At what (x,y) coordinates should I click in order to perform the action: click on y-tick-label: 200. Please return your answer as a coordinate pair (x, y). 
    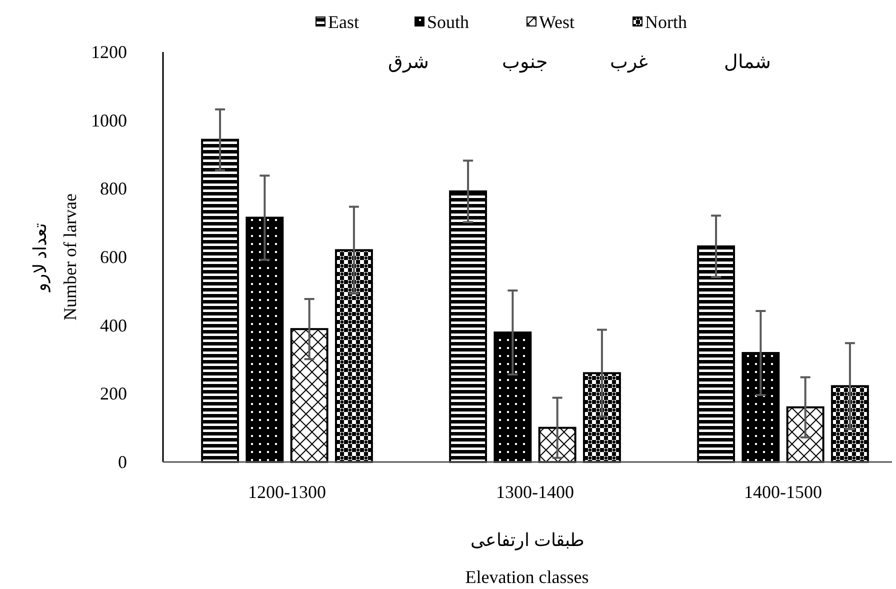
    Looking at the image, I should click on (113, 394).